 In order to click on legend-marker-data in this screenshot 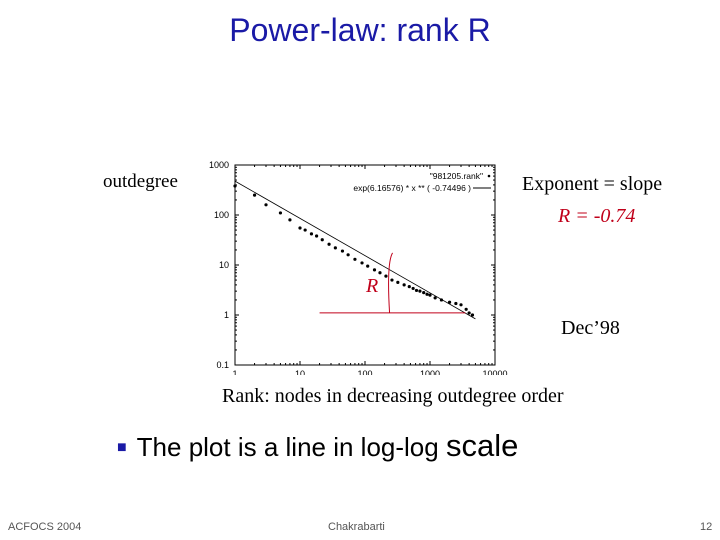, I will do `click(489, 176)`.